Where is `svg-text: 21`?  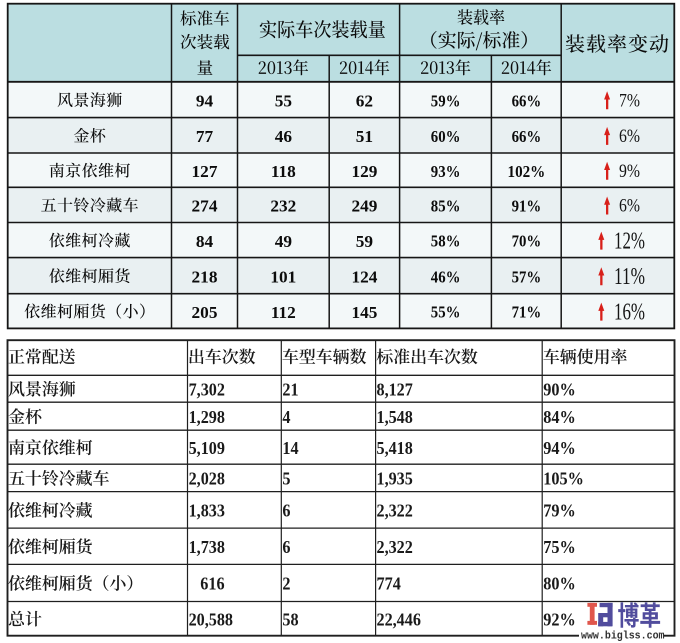 svg-text: 21 is located at coordinates (290, 389).